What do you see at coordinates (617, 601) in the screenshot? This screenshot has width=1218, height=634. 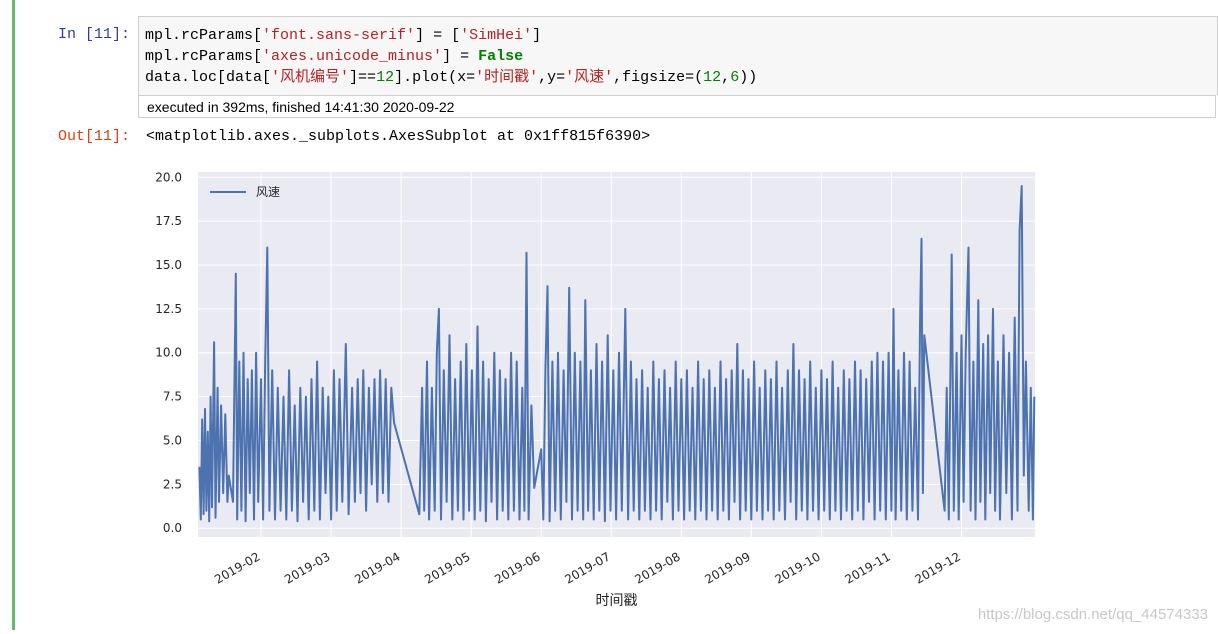 I see `x-axis-label: 时间戳` at bounding box center [617, 601].